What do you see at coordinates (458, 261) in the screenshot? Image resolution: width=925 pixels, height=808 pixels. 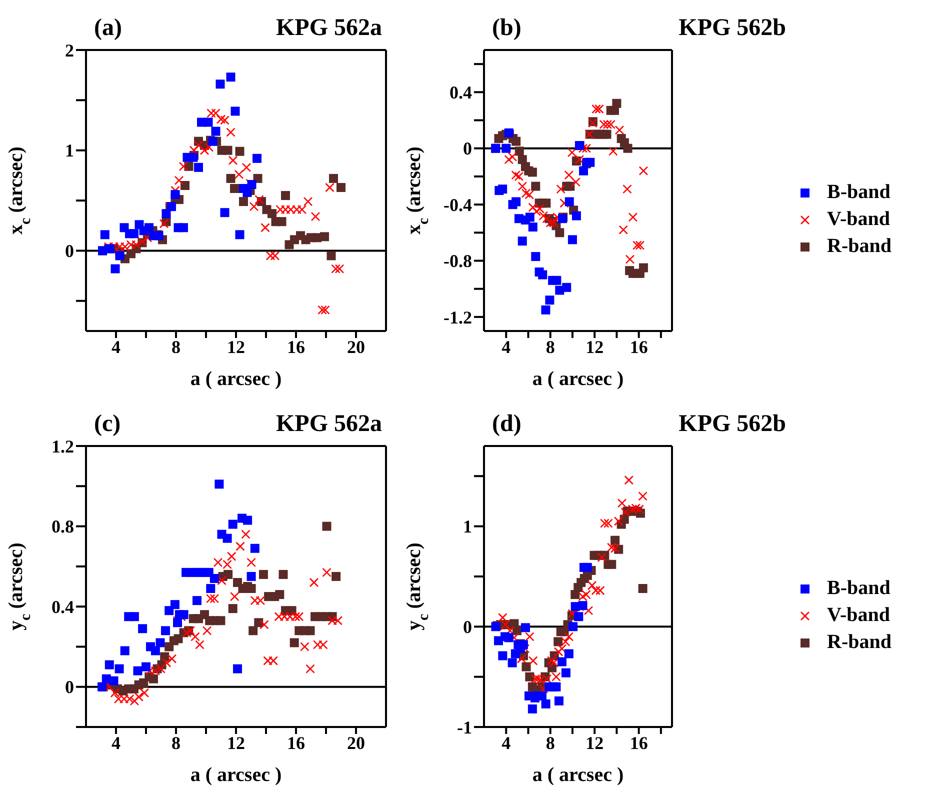 I see `y-tick-label: -0.8` at bounding box center [458, 261].